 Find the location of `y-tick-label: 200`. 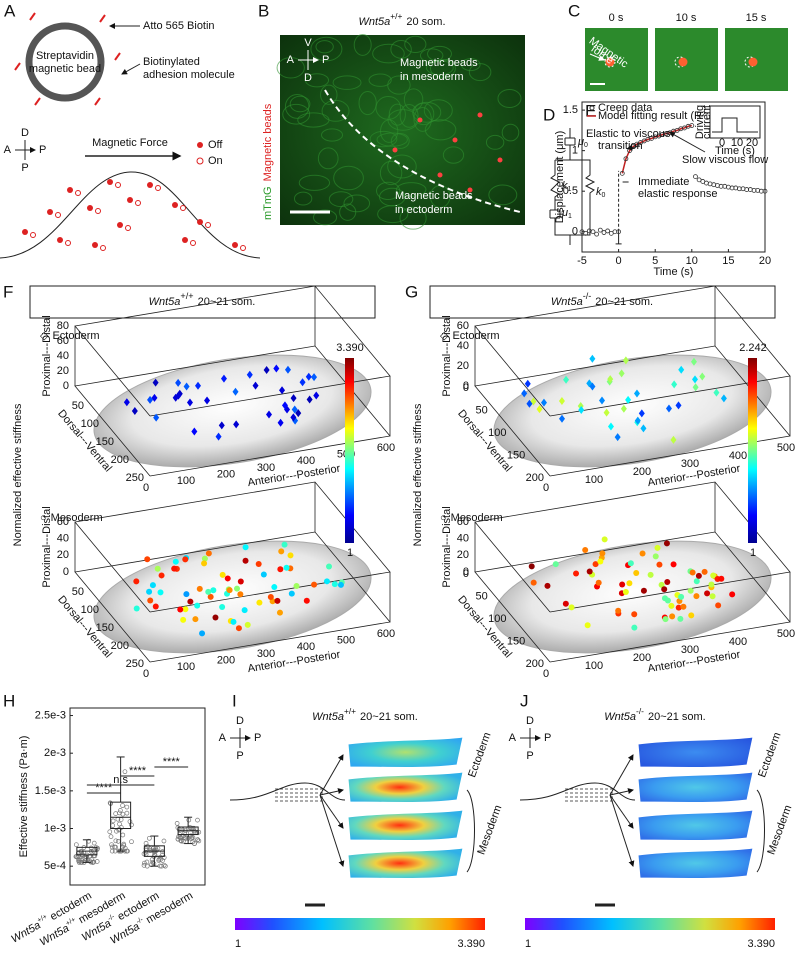

y-tick-label: 200 is located at coordinates (535, 478).